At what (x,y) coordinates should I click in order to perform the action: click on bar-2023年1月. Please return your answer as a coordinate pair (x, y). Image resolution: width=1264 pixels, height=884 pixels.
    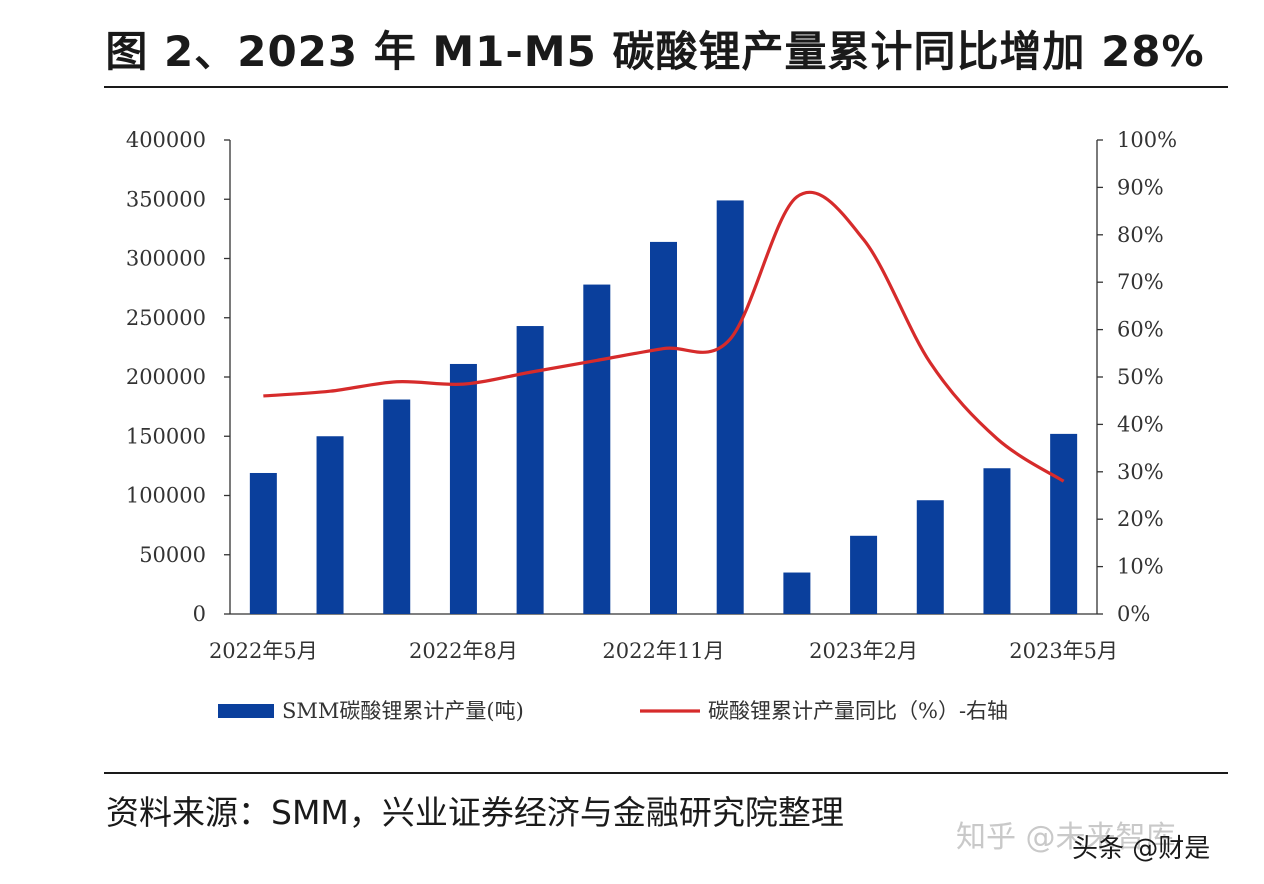
    Looking at the image, I should click on (797, 593).